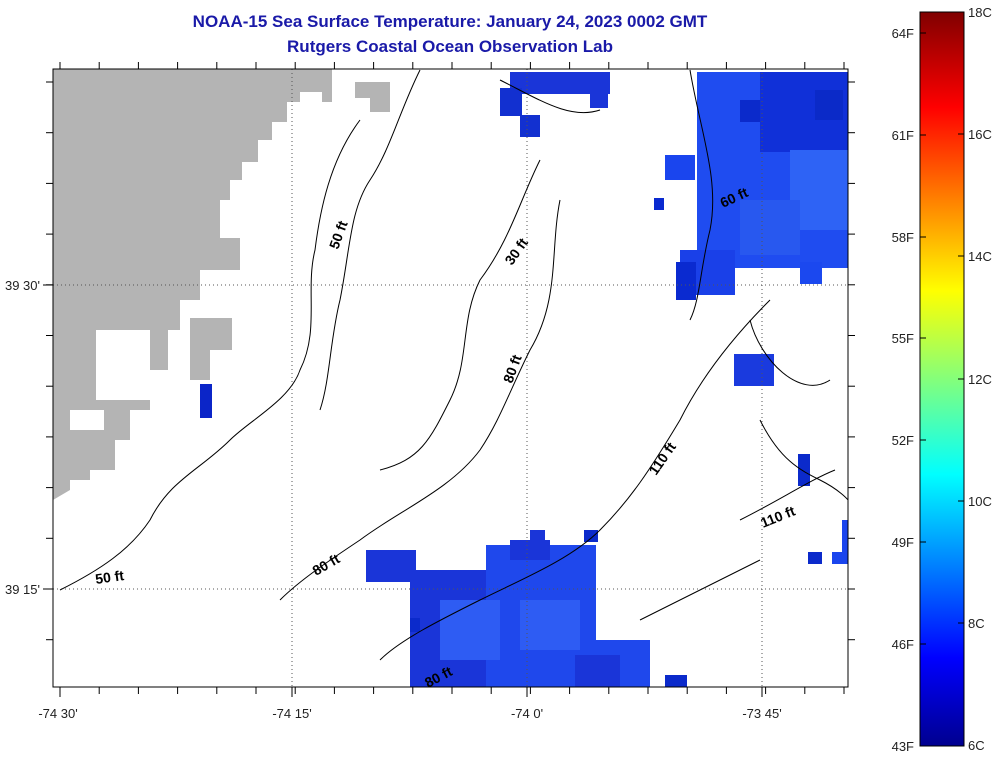  I want to click on colorbar-c-label: 6C, so click(976, 745).